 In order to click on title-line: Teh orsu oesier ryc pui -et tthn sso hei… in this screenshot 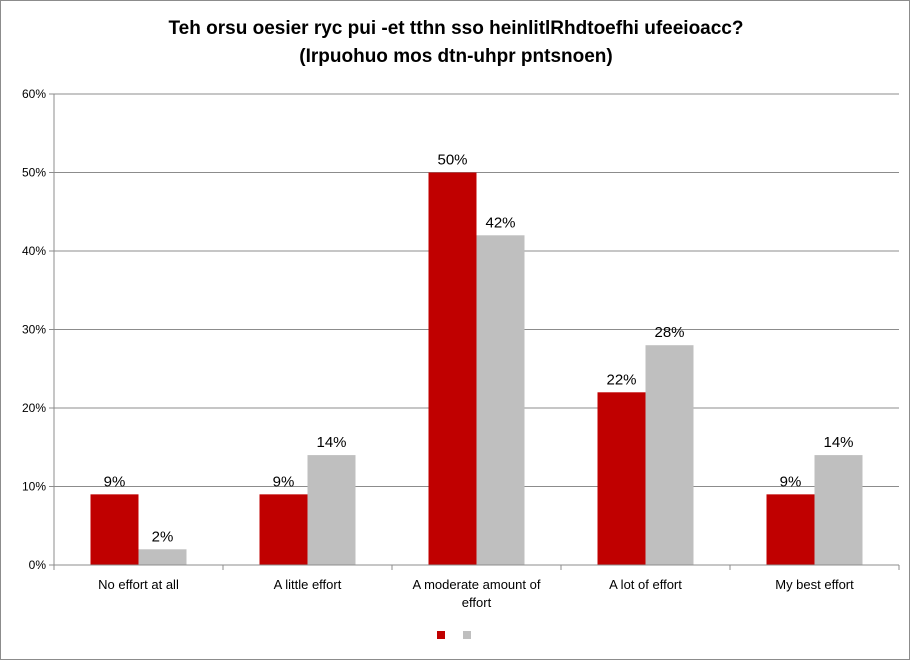, I will do `click(455, 28)`.